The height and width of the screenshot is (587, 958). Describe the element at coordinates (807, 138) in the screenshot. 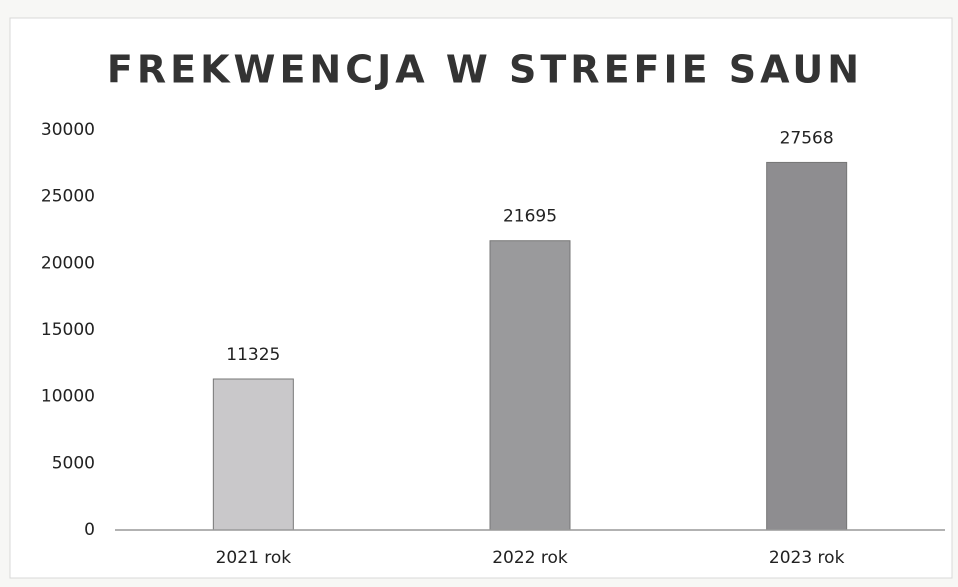

I see `data-label: 27568` at that location.